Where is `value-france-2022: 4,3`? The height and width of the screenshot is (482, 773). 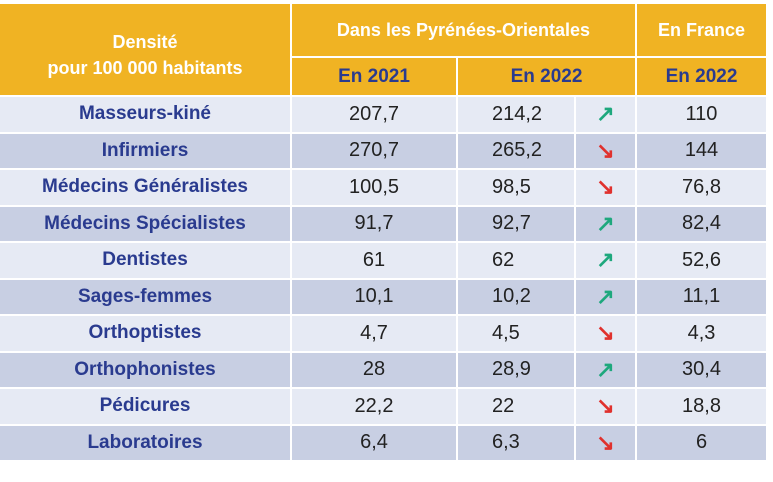 value-france-2022: 4,3 is located at coordinates (701, 334).